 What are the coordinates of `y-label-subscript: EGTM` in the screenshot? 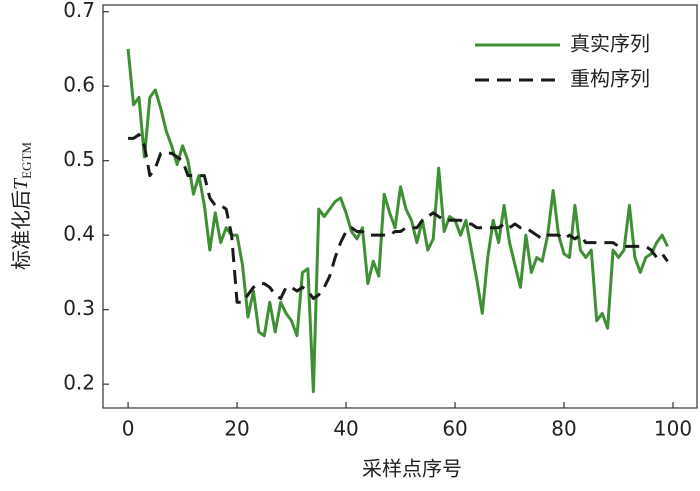 It's located at (26, 160).